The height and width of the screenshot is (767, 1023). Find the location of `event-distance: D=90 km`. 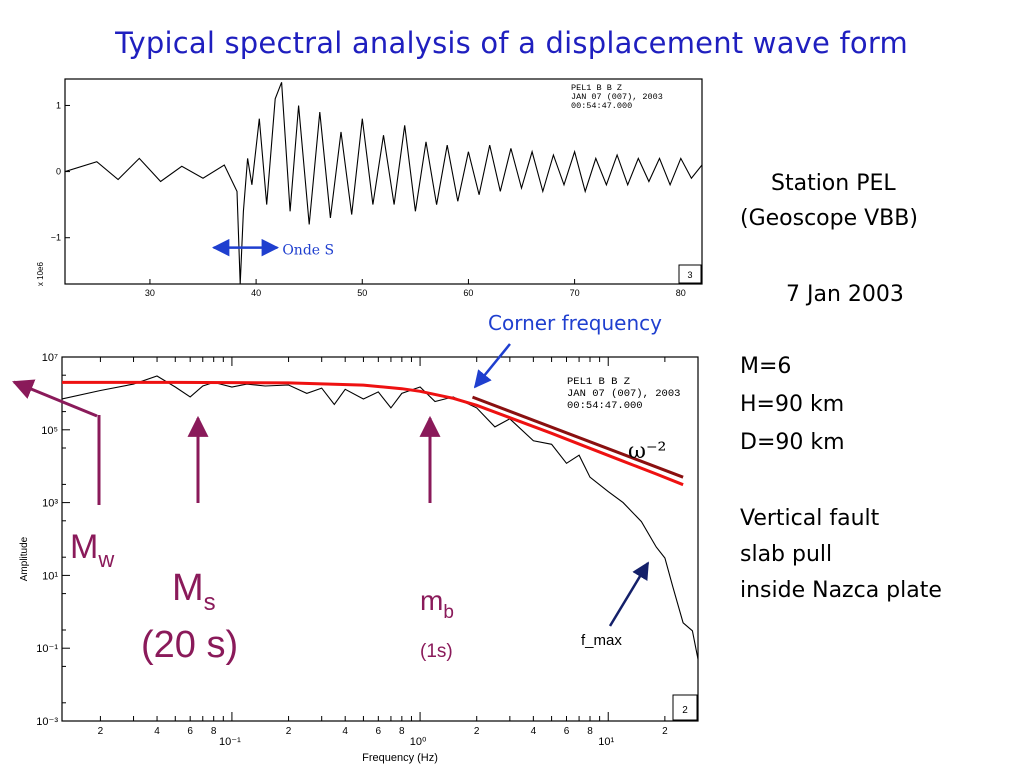

event-distance: D=90 km is located at coordinates (792, 442).